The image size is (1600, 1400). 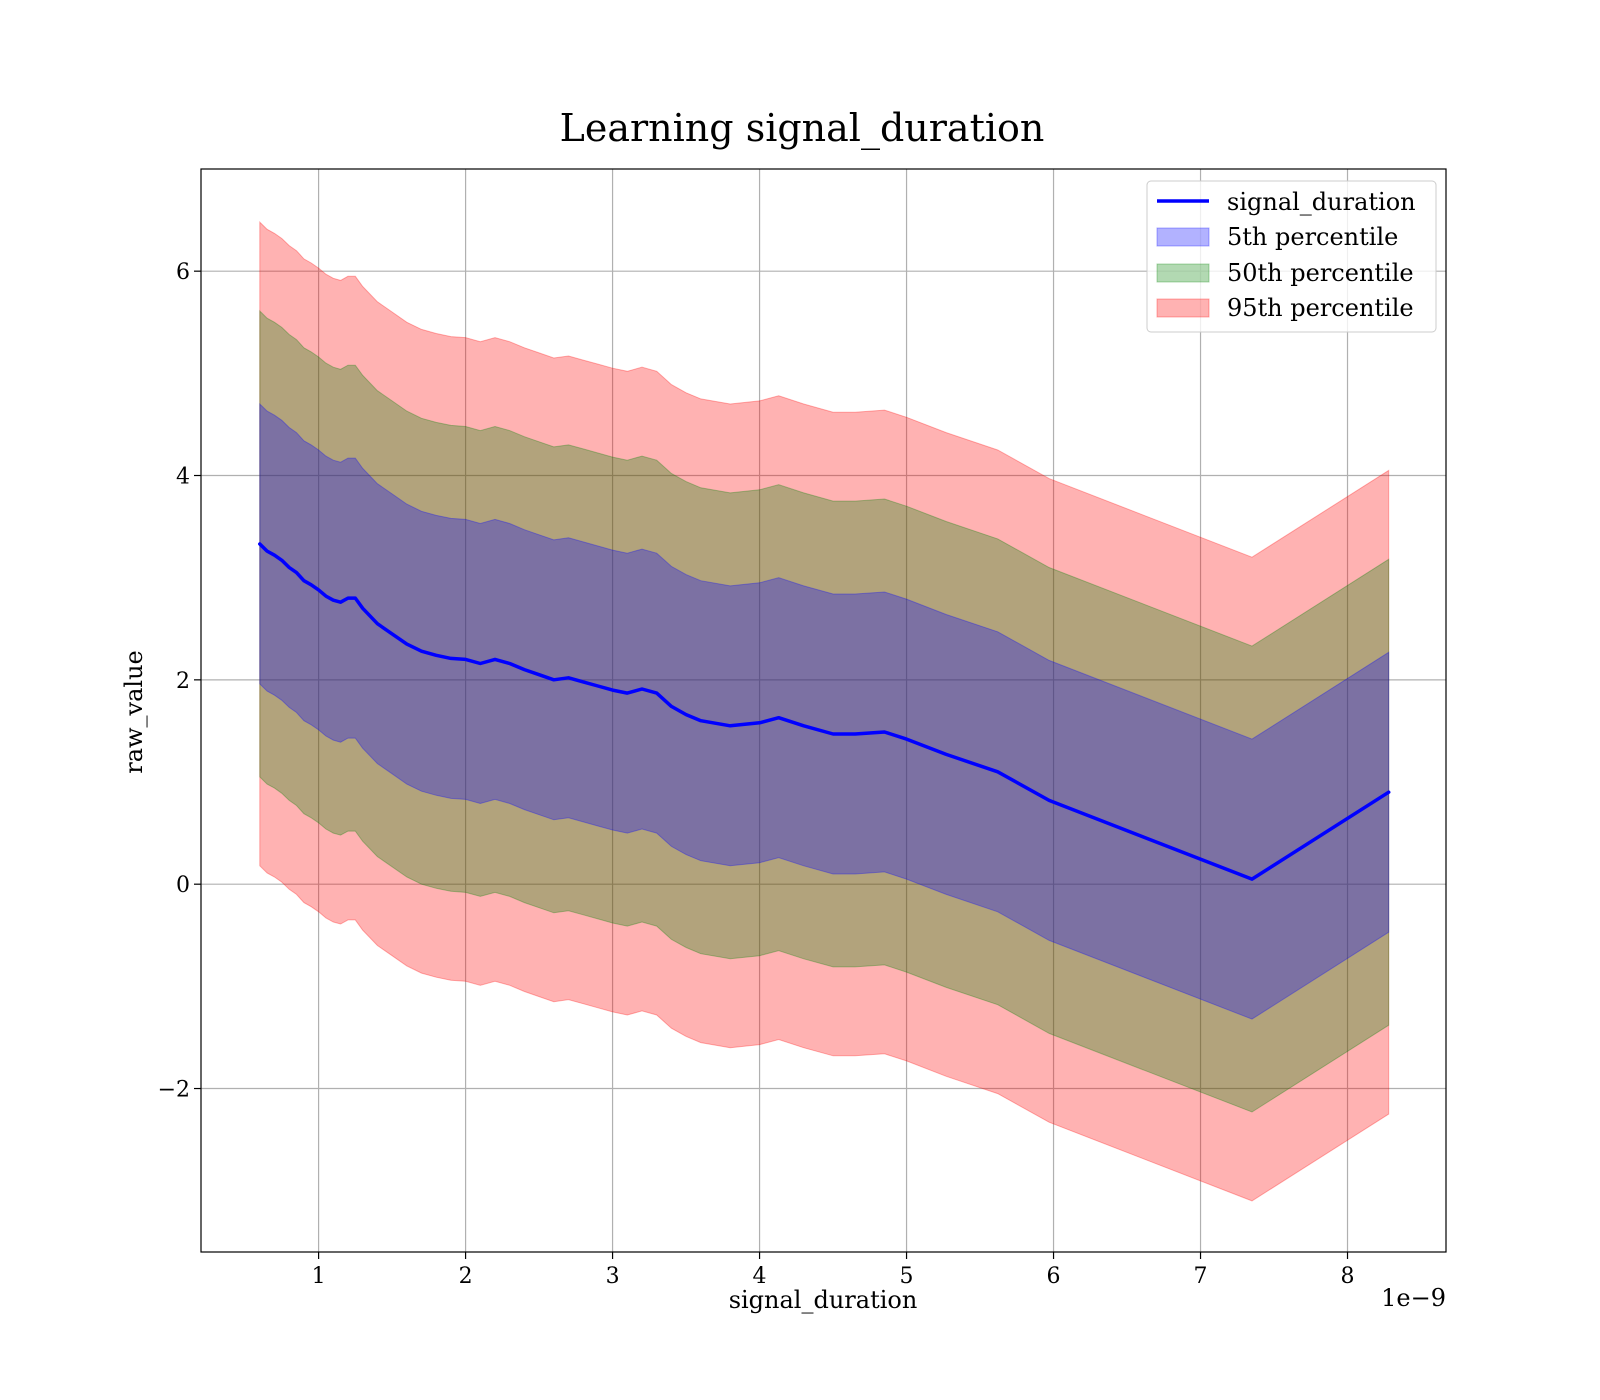 I want to click on y-tick-label: 4, so click(x=183, y=477).